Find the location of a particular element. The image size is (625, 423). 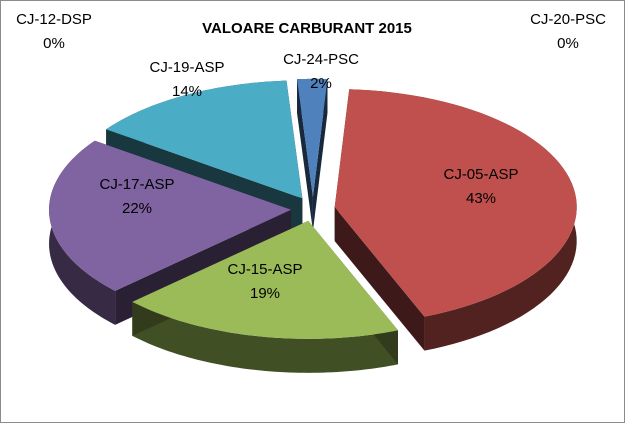

label-value-cj-20-psc: 0% is located at coordinates (568, 43).